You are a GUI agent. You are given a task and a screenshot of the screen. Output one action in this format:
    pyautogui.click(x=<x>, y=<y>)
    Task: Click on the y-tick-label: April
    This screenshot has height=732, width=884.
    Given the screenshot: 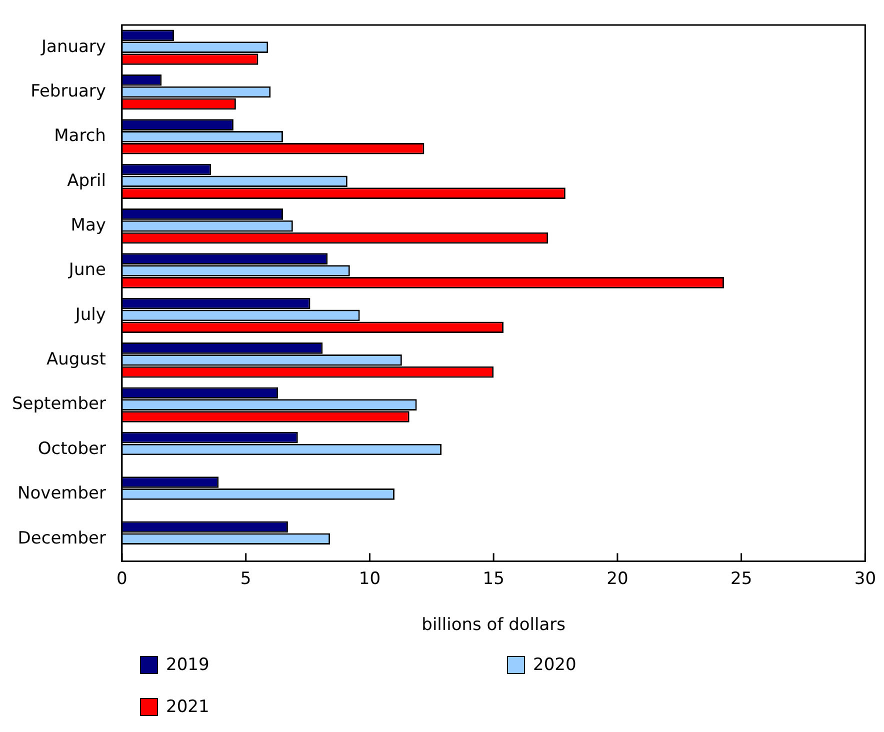 What is the action you would take?
    pyautogui.click(x=86, y=180)
    